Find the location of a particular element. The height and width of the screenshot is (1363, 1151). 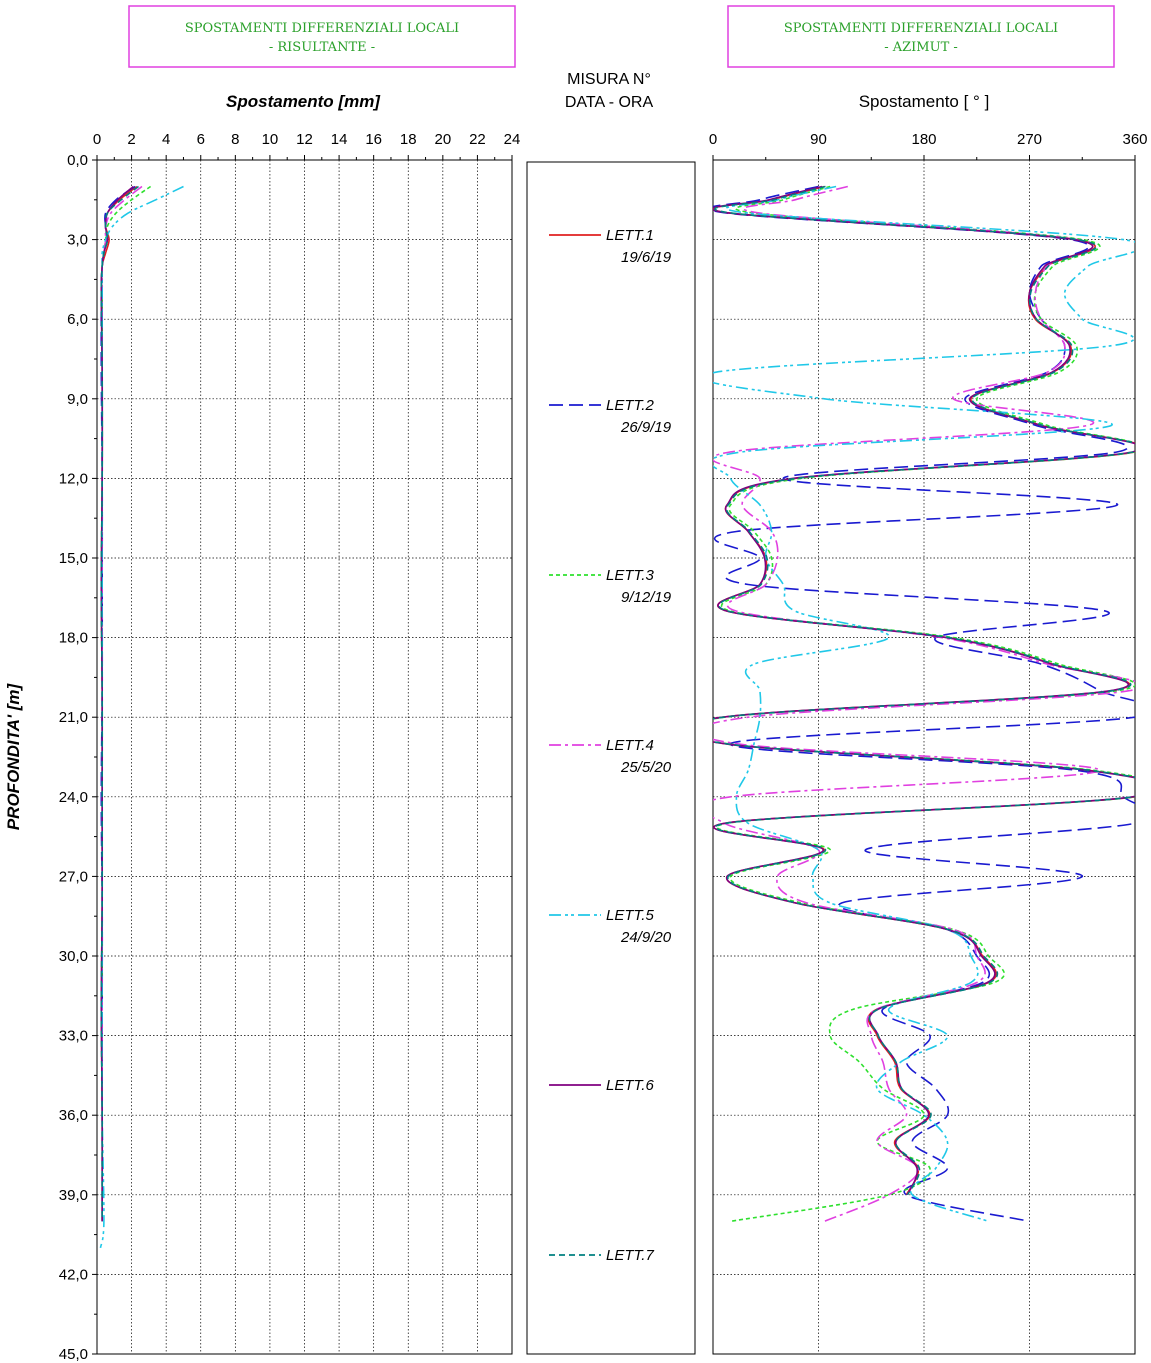

right-x-tick-label: 360 is located at coordinates (1134, 139).